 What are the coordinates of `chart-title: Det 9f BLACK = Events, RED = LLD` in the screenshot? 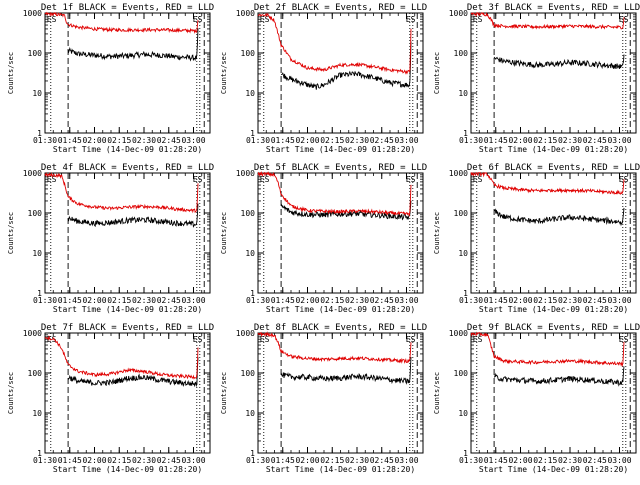 It's located at (553, 328).